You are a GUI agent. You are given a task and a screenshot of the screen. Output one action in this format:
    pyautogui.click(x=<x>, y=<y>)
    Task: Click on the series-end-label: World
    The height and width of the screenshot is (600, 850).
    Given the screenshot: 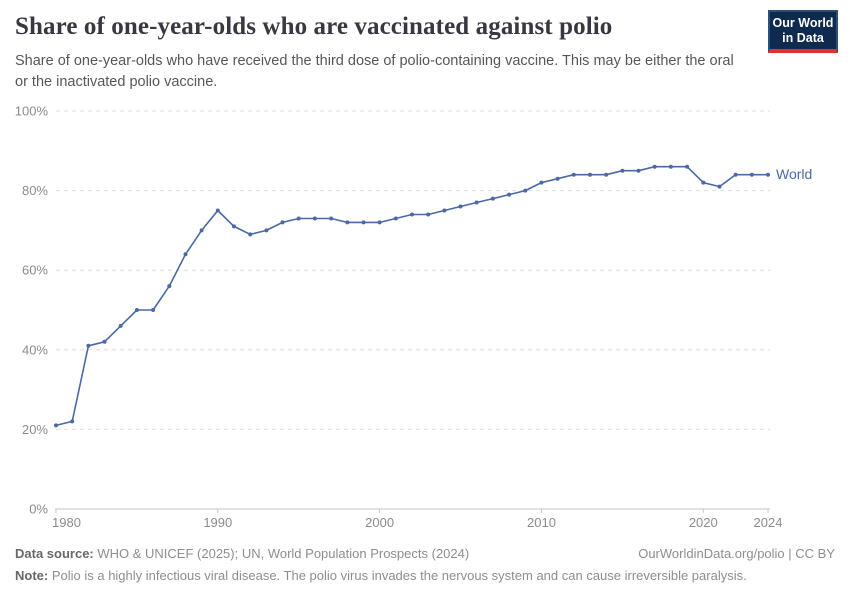 What is the action you would take?
    pyautogui.click(x=794, y=174)
    